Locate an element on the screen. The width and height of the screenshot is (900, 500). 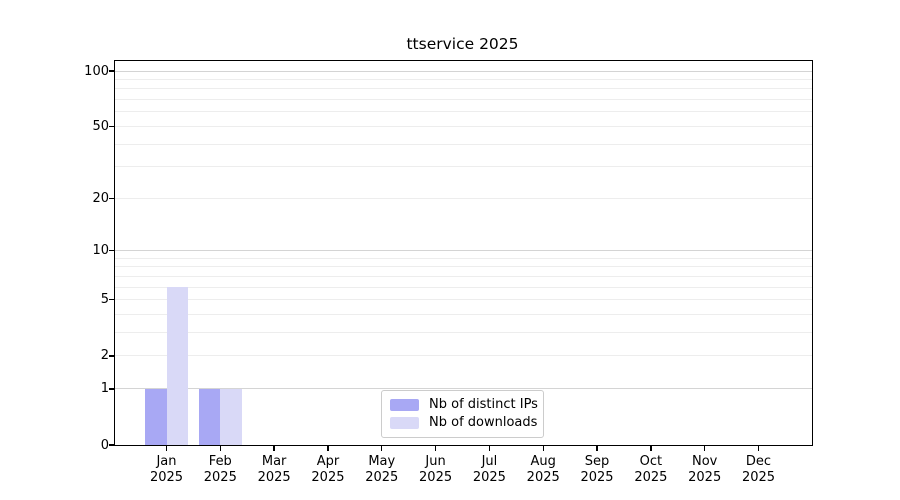
legend: Nb of distinct IPs Nb of downloads is located at coordinates (462, 414).